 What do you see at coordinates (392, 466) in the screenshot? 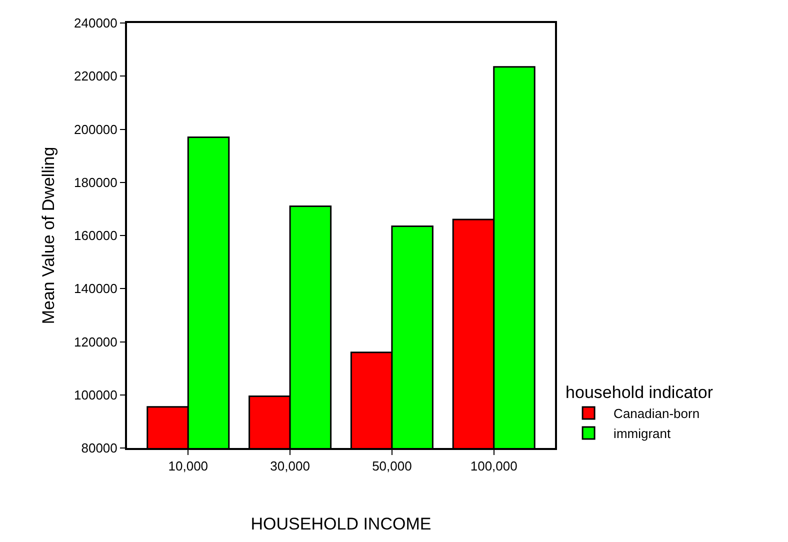
I see `x-tick-label: 50,000` at bounding box center [392, 466].